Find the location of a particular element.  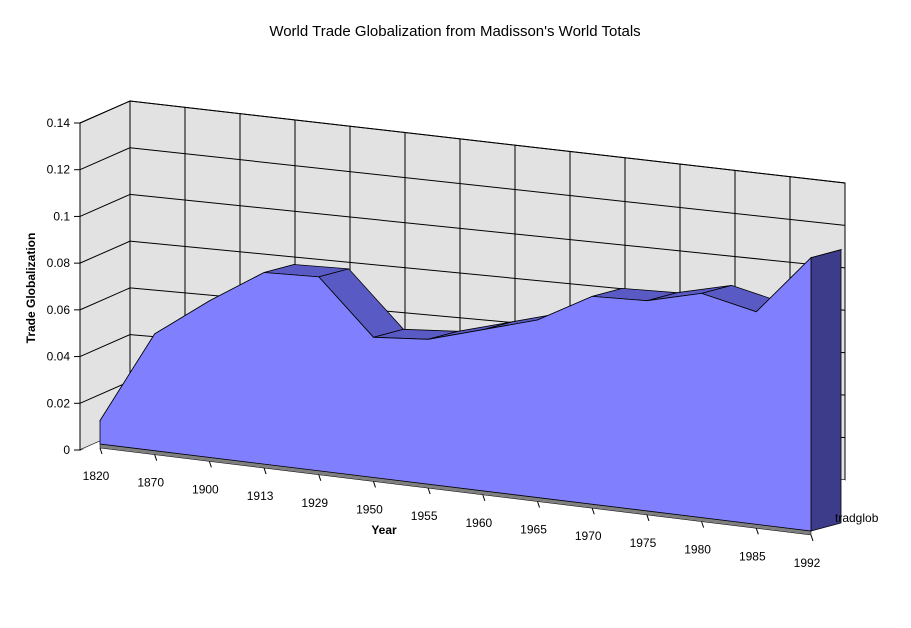

y-tick-label: 0.12 is located at coordinates (59, 170).